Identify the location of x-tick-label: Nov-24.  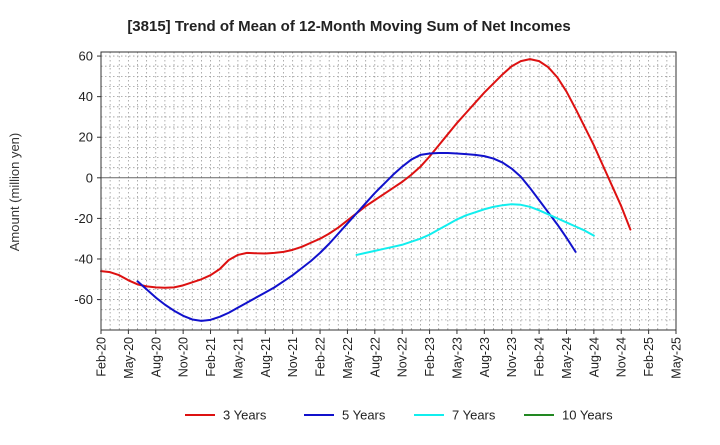
(622, 357).